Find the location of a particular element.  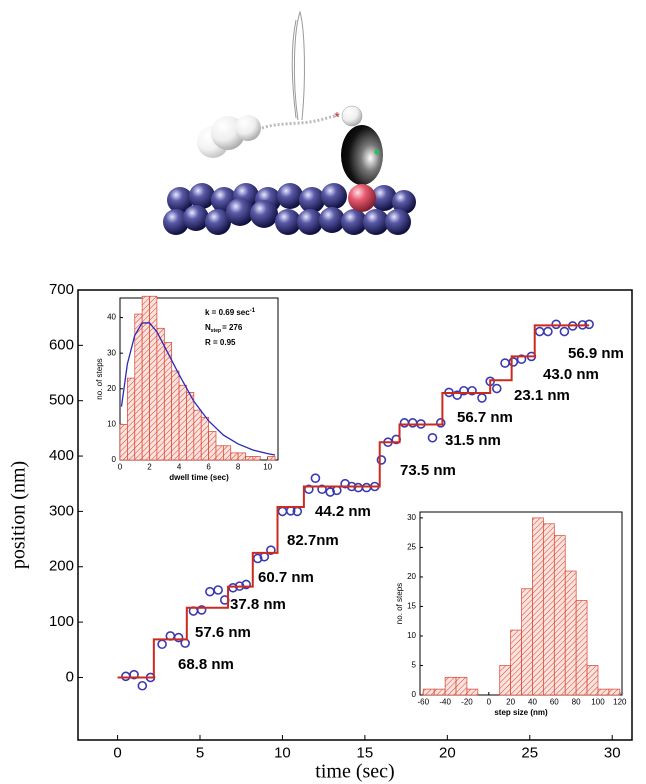

fit-stat-sub: step is located at coordinates (216, 331).